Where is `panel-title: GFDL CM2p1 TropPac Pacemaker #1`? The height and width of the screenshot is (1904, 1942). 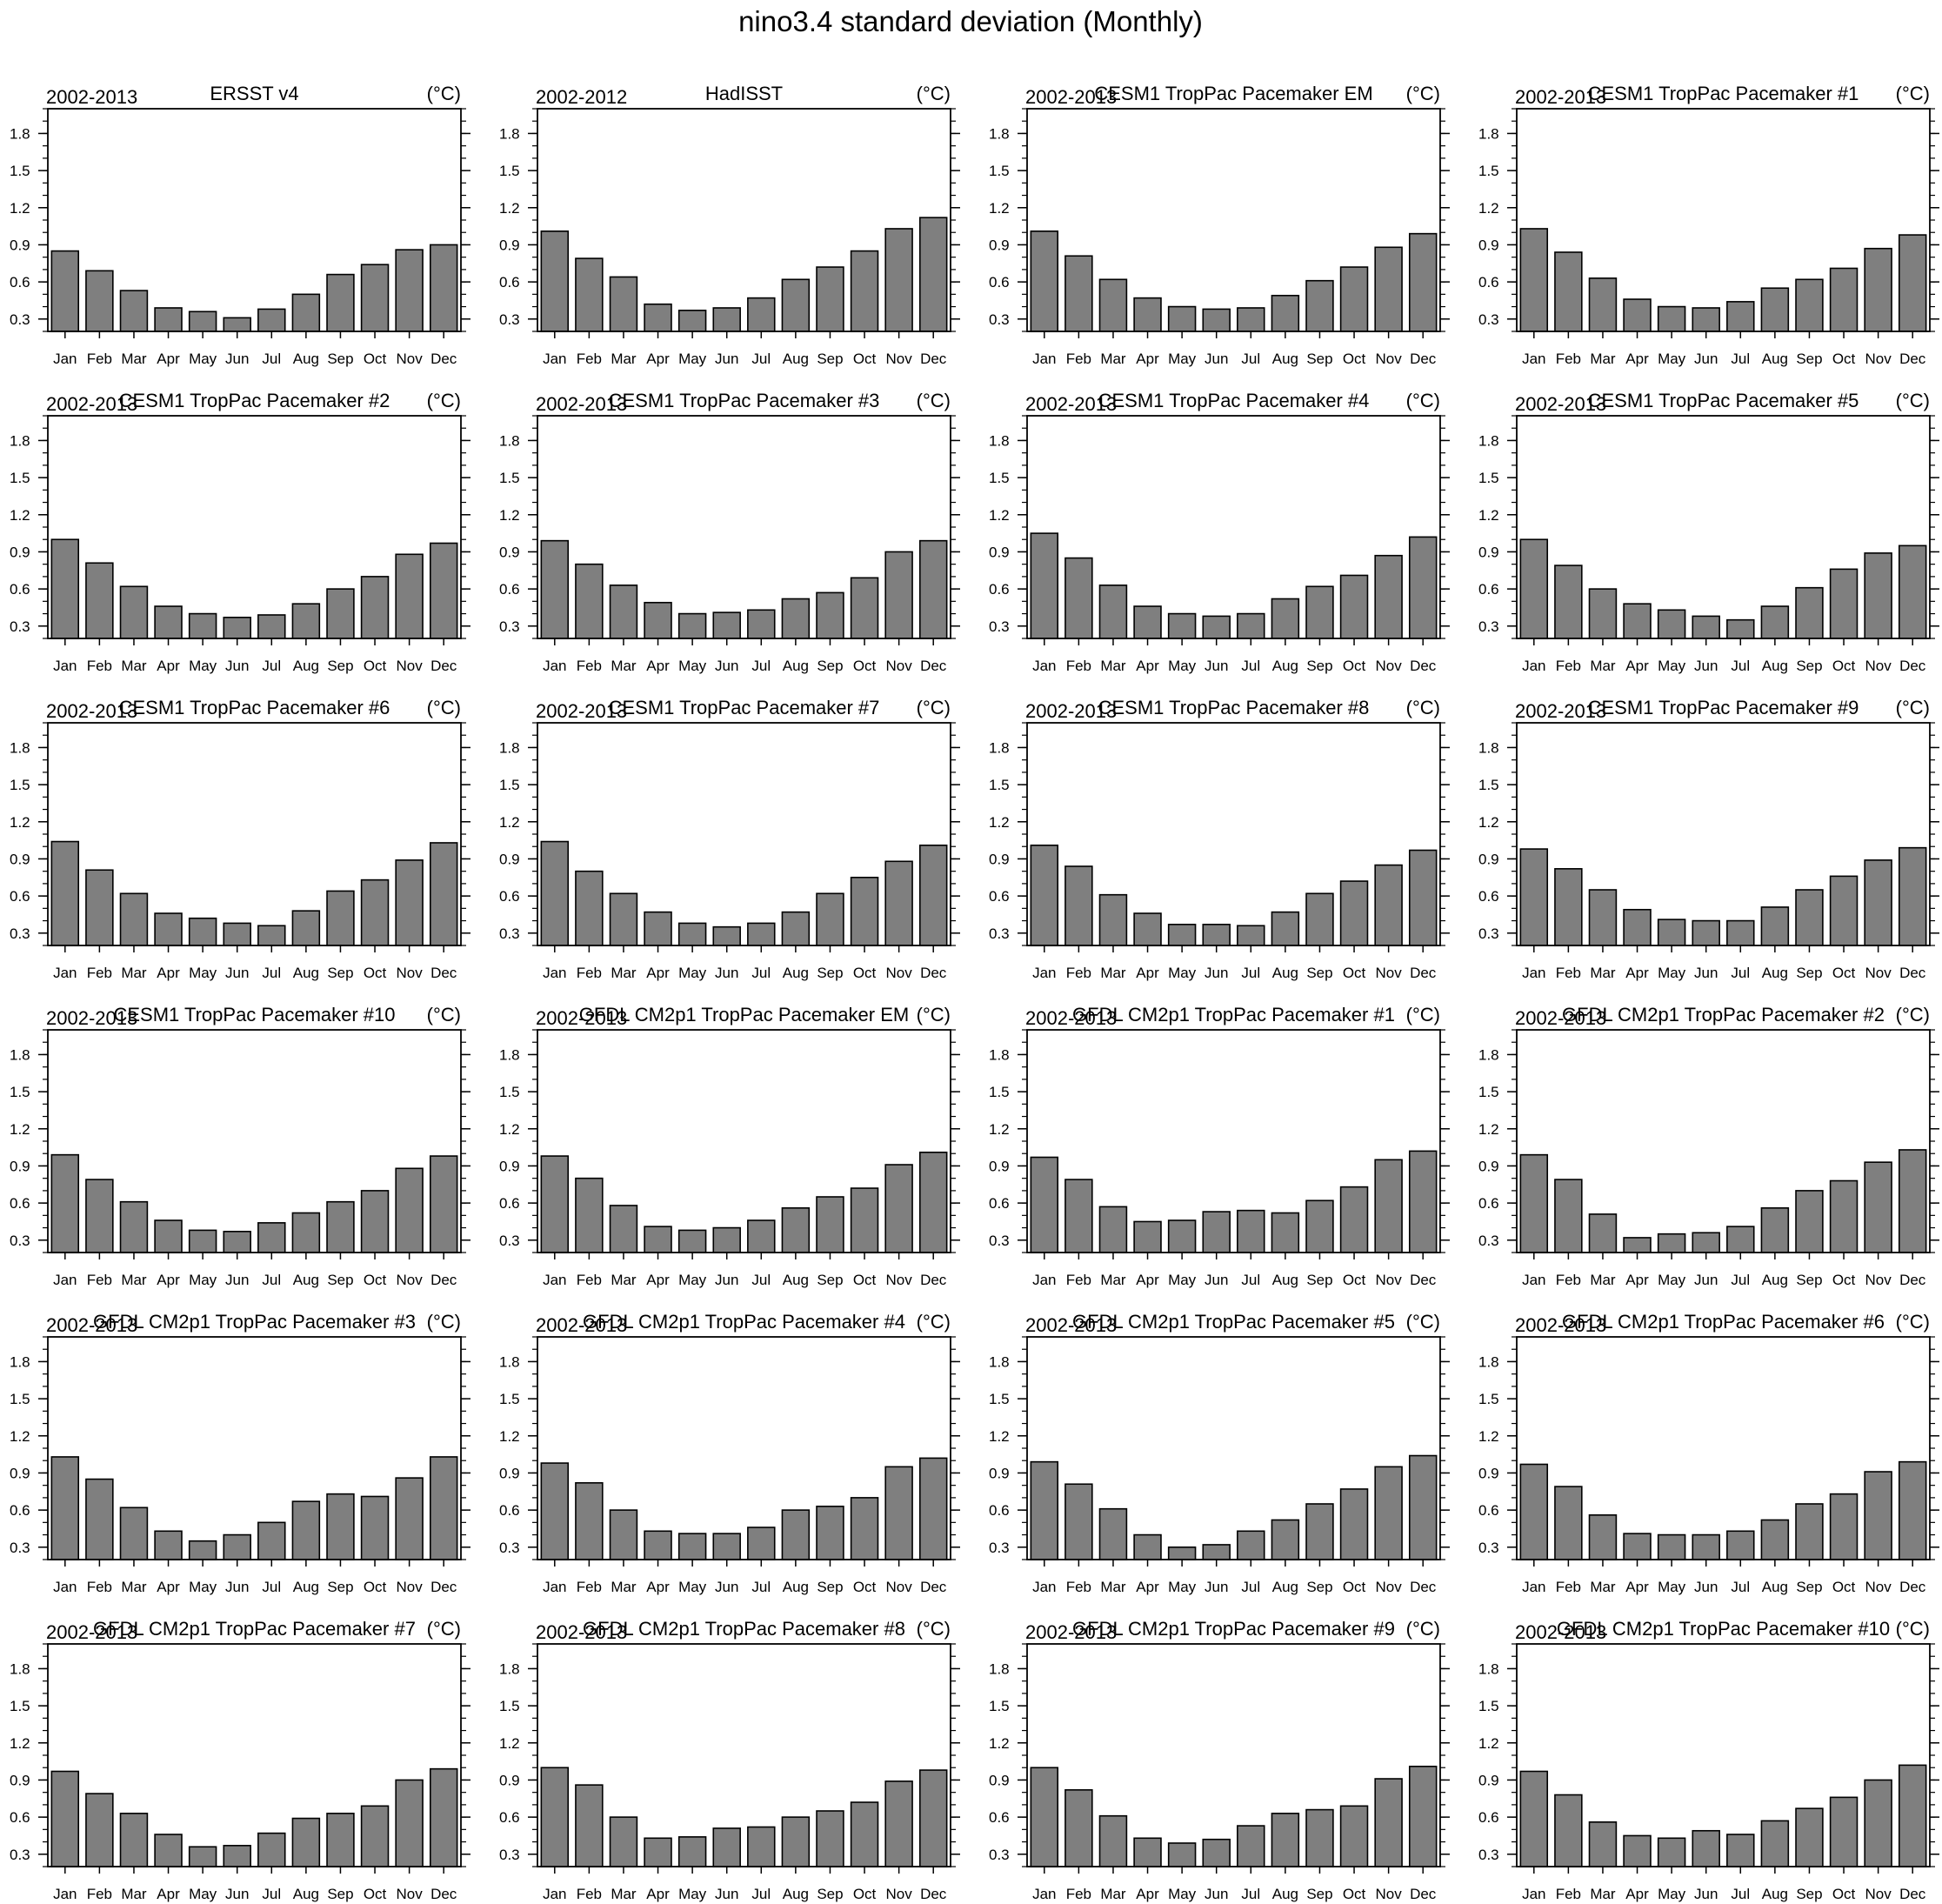 panel-title: GFDL CM2p1 TropPac Pacemaker #1 is located at coordinates (1233, 1014).